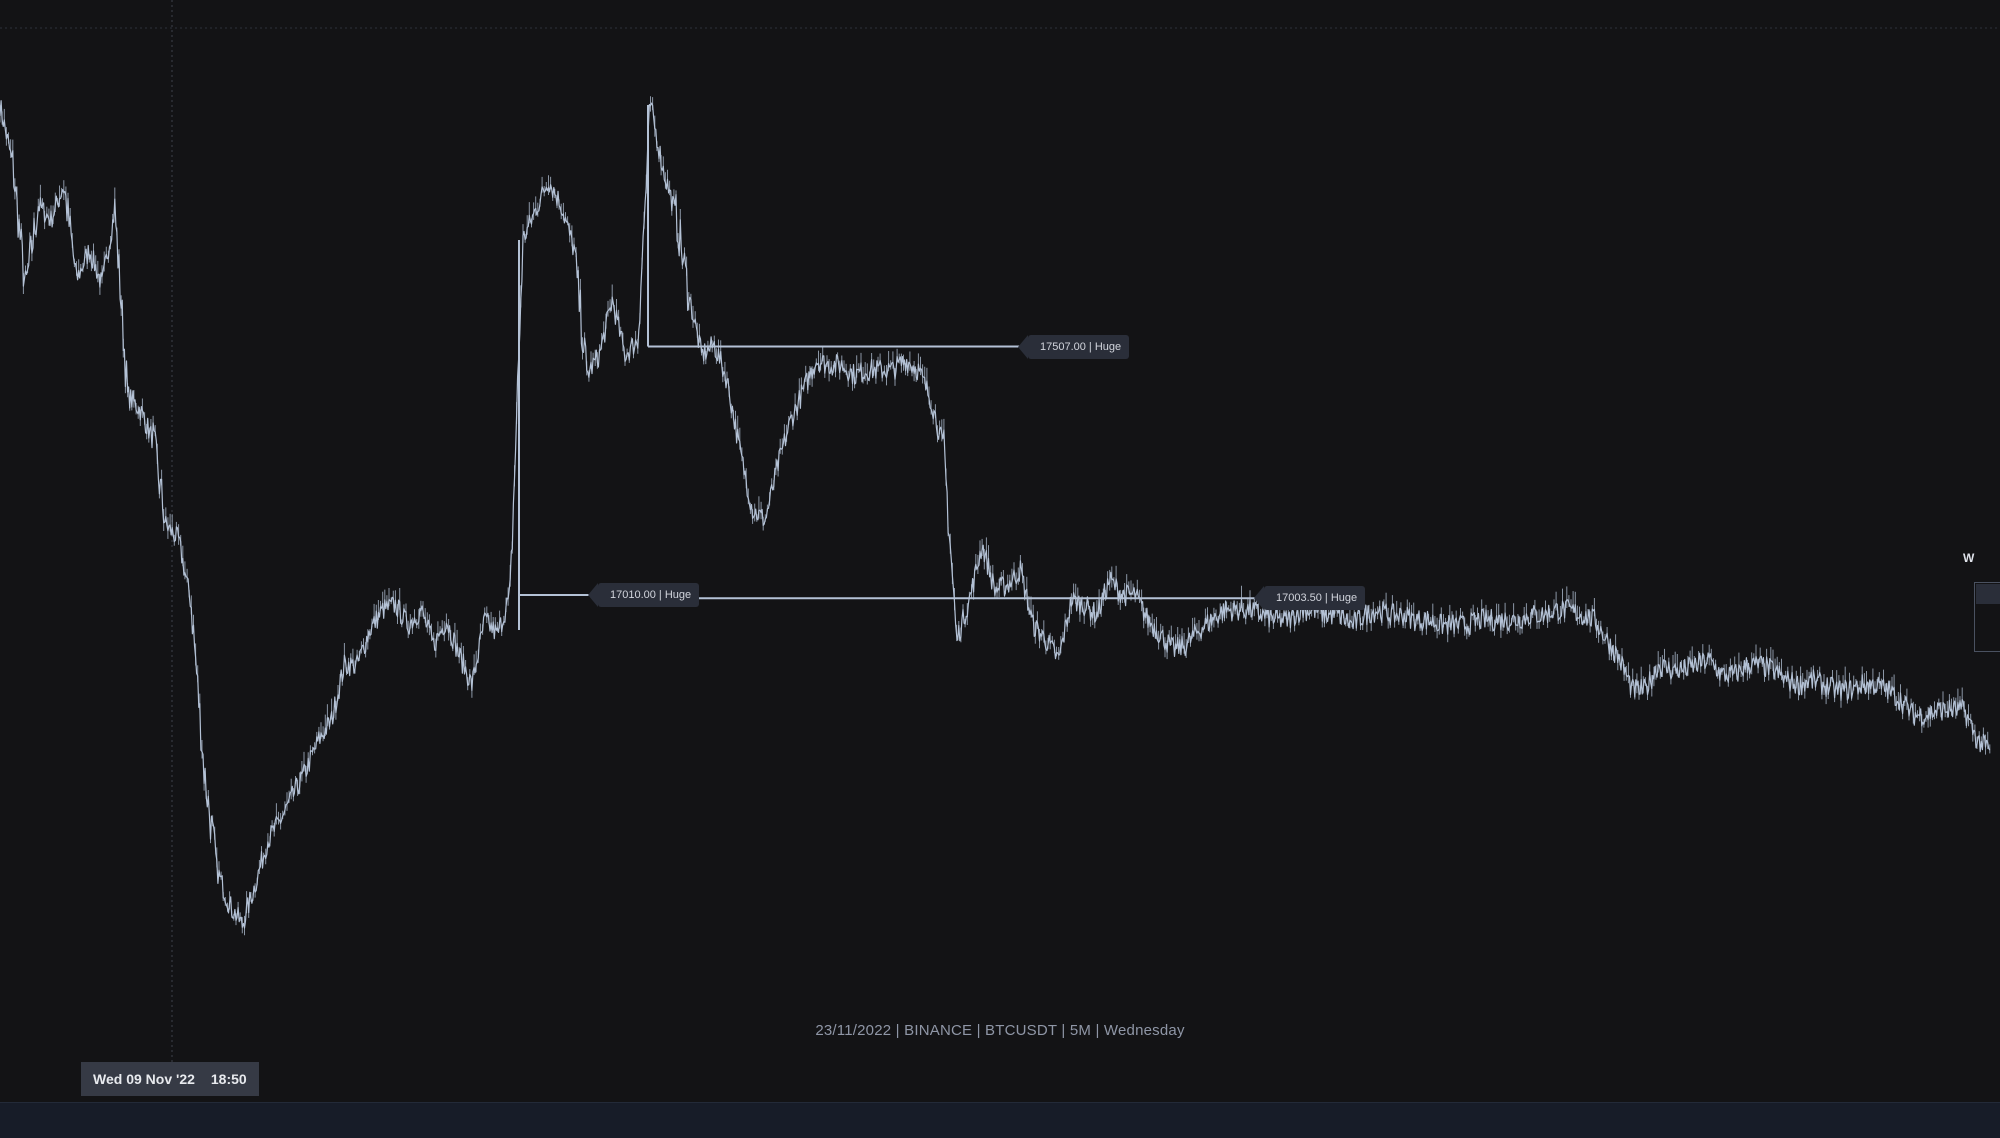 The image size is (2000, 1138). What do you see at coordinates (1988, 594) in the screenshot?
I see `live-price-tab` at bounding box center [1988, 594].